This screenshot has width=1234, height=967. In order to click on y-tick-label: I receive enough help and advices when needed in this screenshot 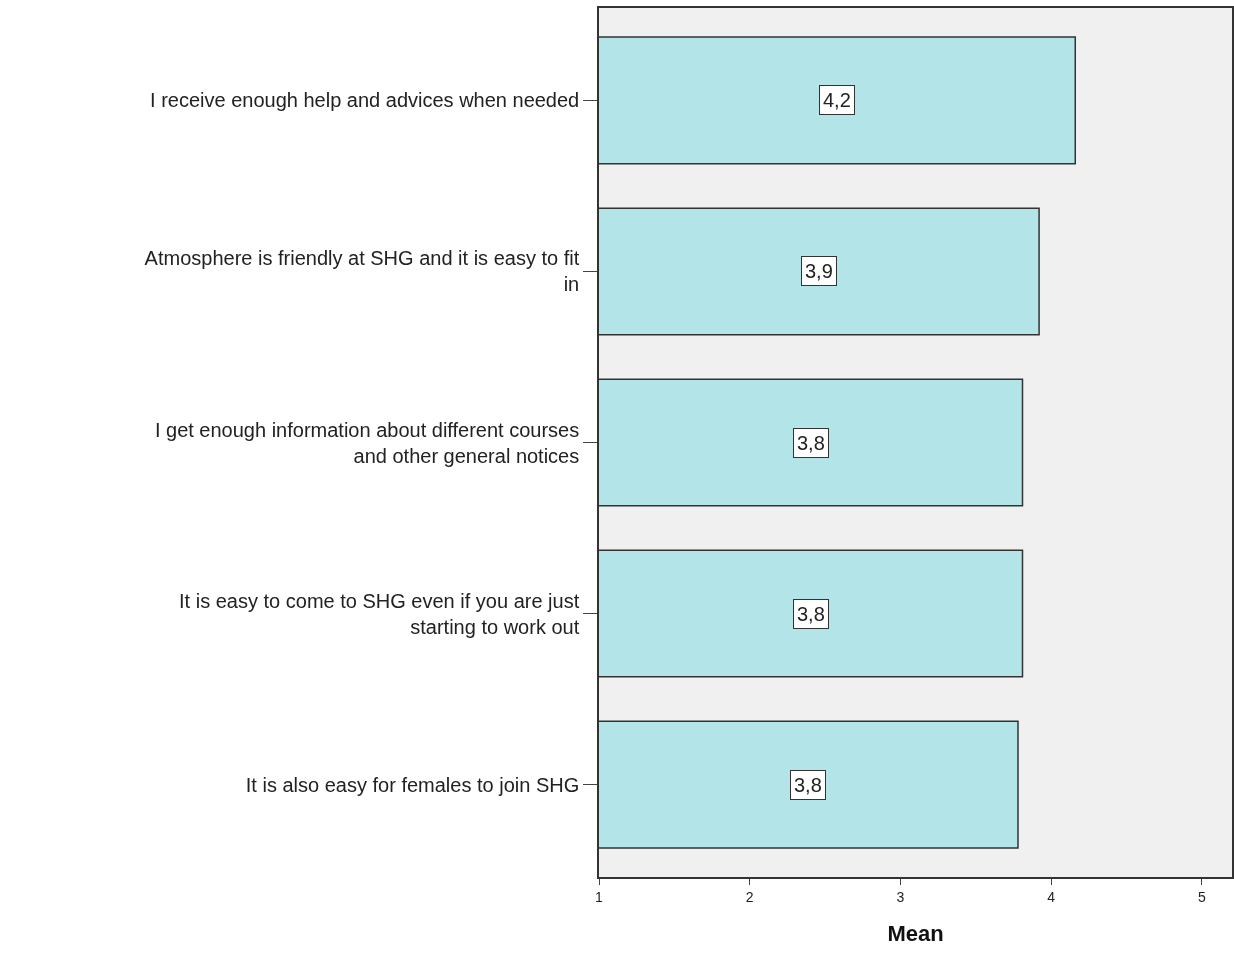, I will do `click(365, 100)`.